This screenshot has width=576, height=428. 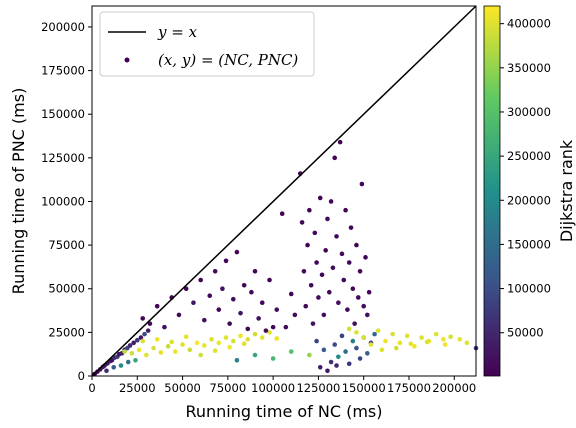 What do you see at coordinates (177, 32) in the screenshot?
I see `legend-label-identity: y = x` at bounding box center [177, 32].